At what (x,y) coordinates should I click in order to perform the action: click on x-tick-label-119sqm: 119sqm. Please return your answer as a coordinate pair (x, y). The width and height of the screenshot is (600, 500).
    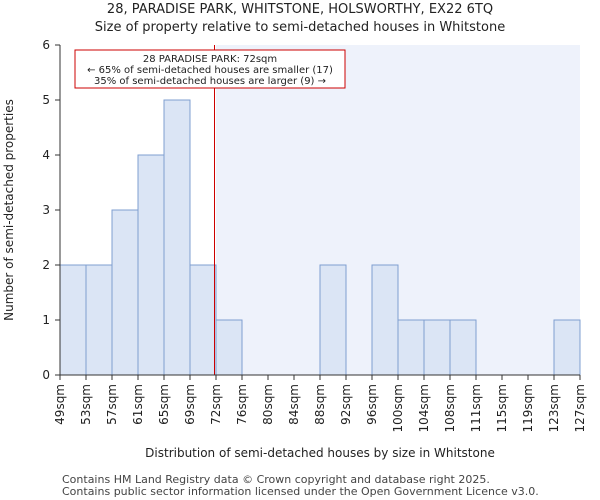
    Looking at the image, I should click on (528, 408).